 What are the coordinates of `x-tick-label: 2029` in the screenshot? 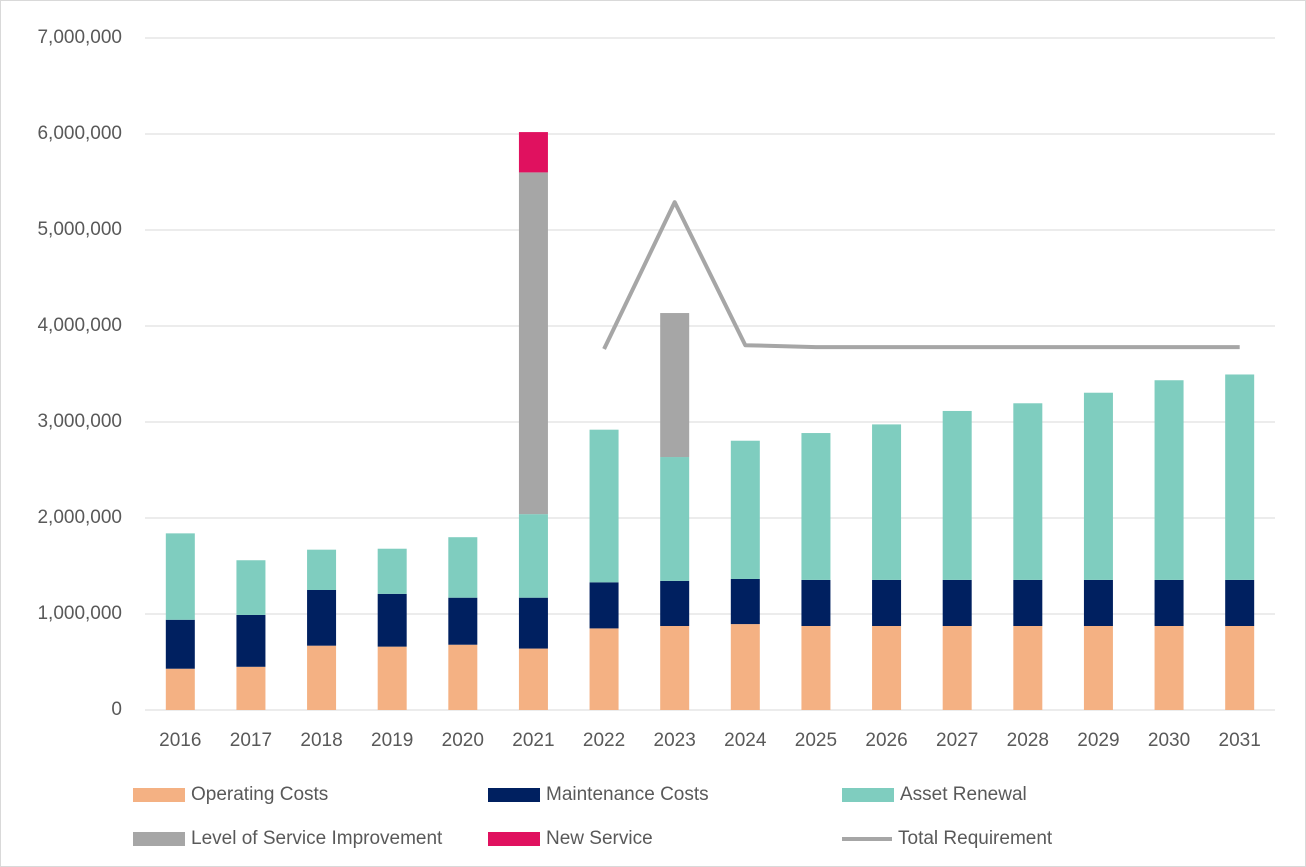 It's located at (1098, 740).